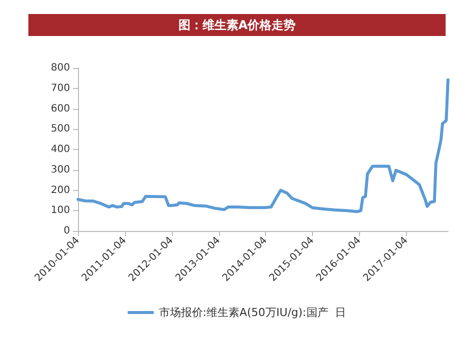  What do you see at coordinates (60, 170) in the screenshot?
I see `y-tick-label: 300` at bounding box center [60, 170].